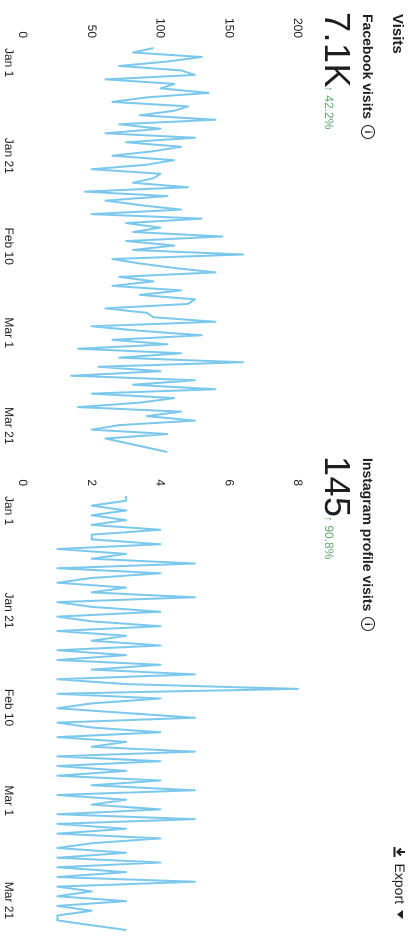 The width and height of the screenshot is (418, 937). Describe the element at coordinates (229, 28) in the screenshot. I see `y-tick-label: 150` at that location.